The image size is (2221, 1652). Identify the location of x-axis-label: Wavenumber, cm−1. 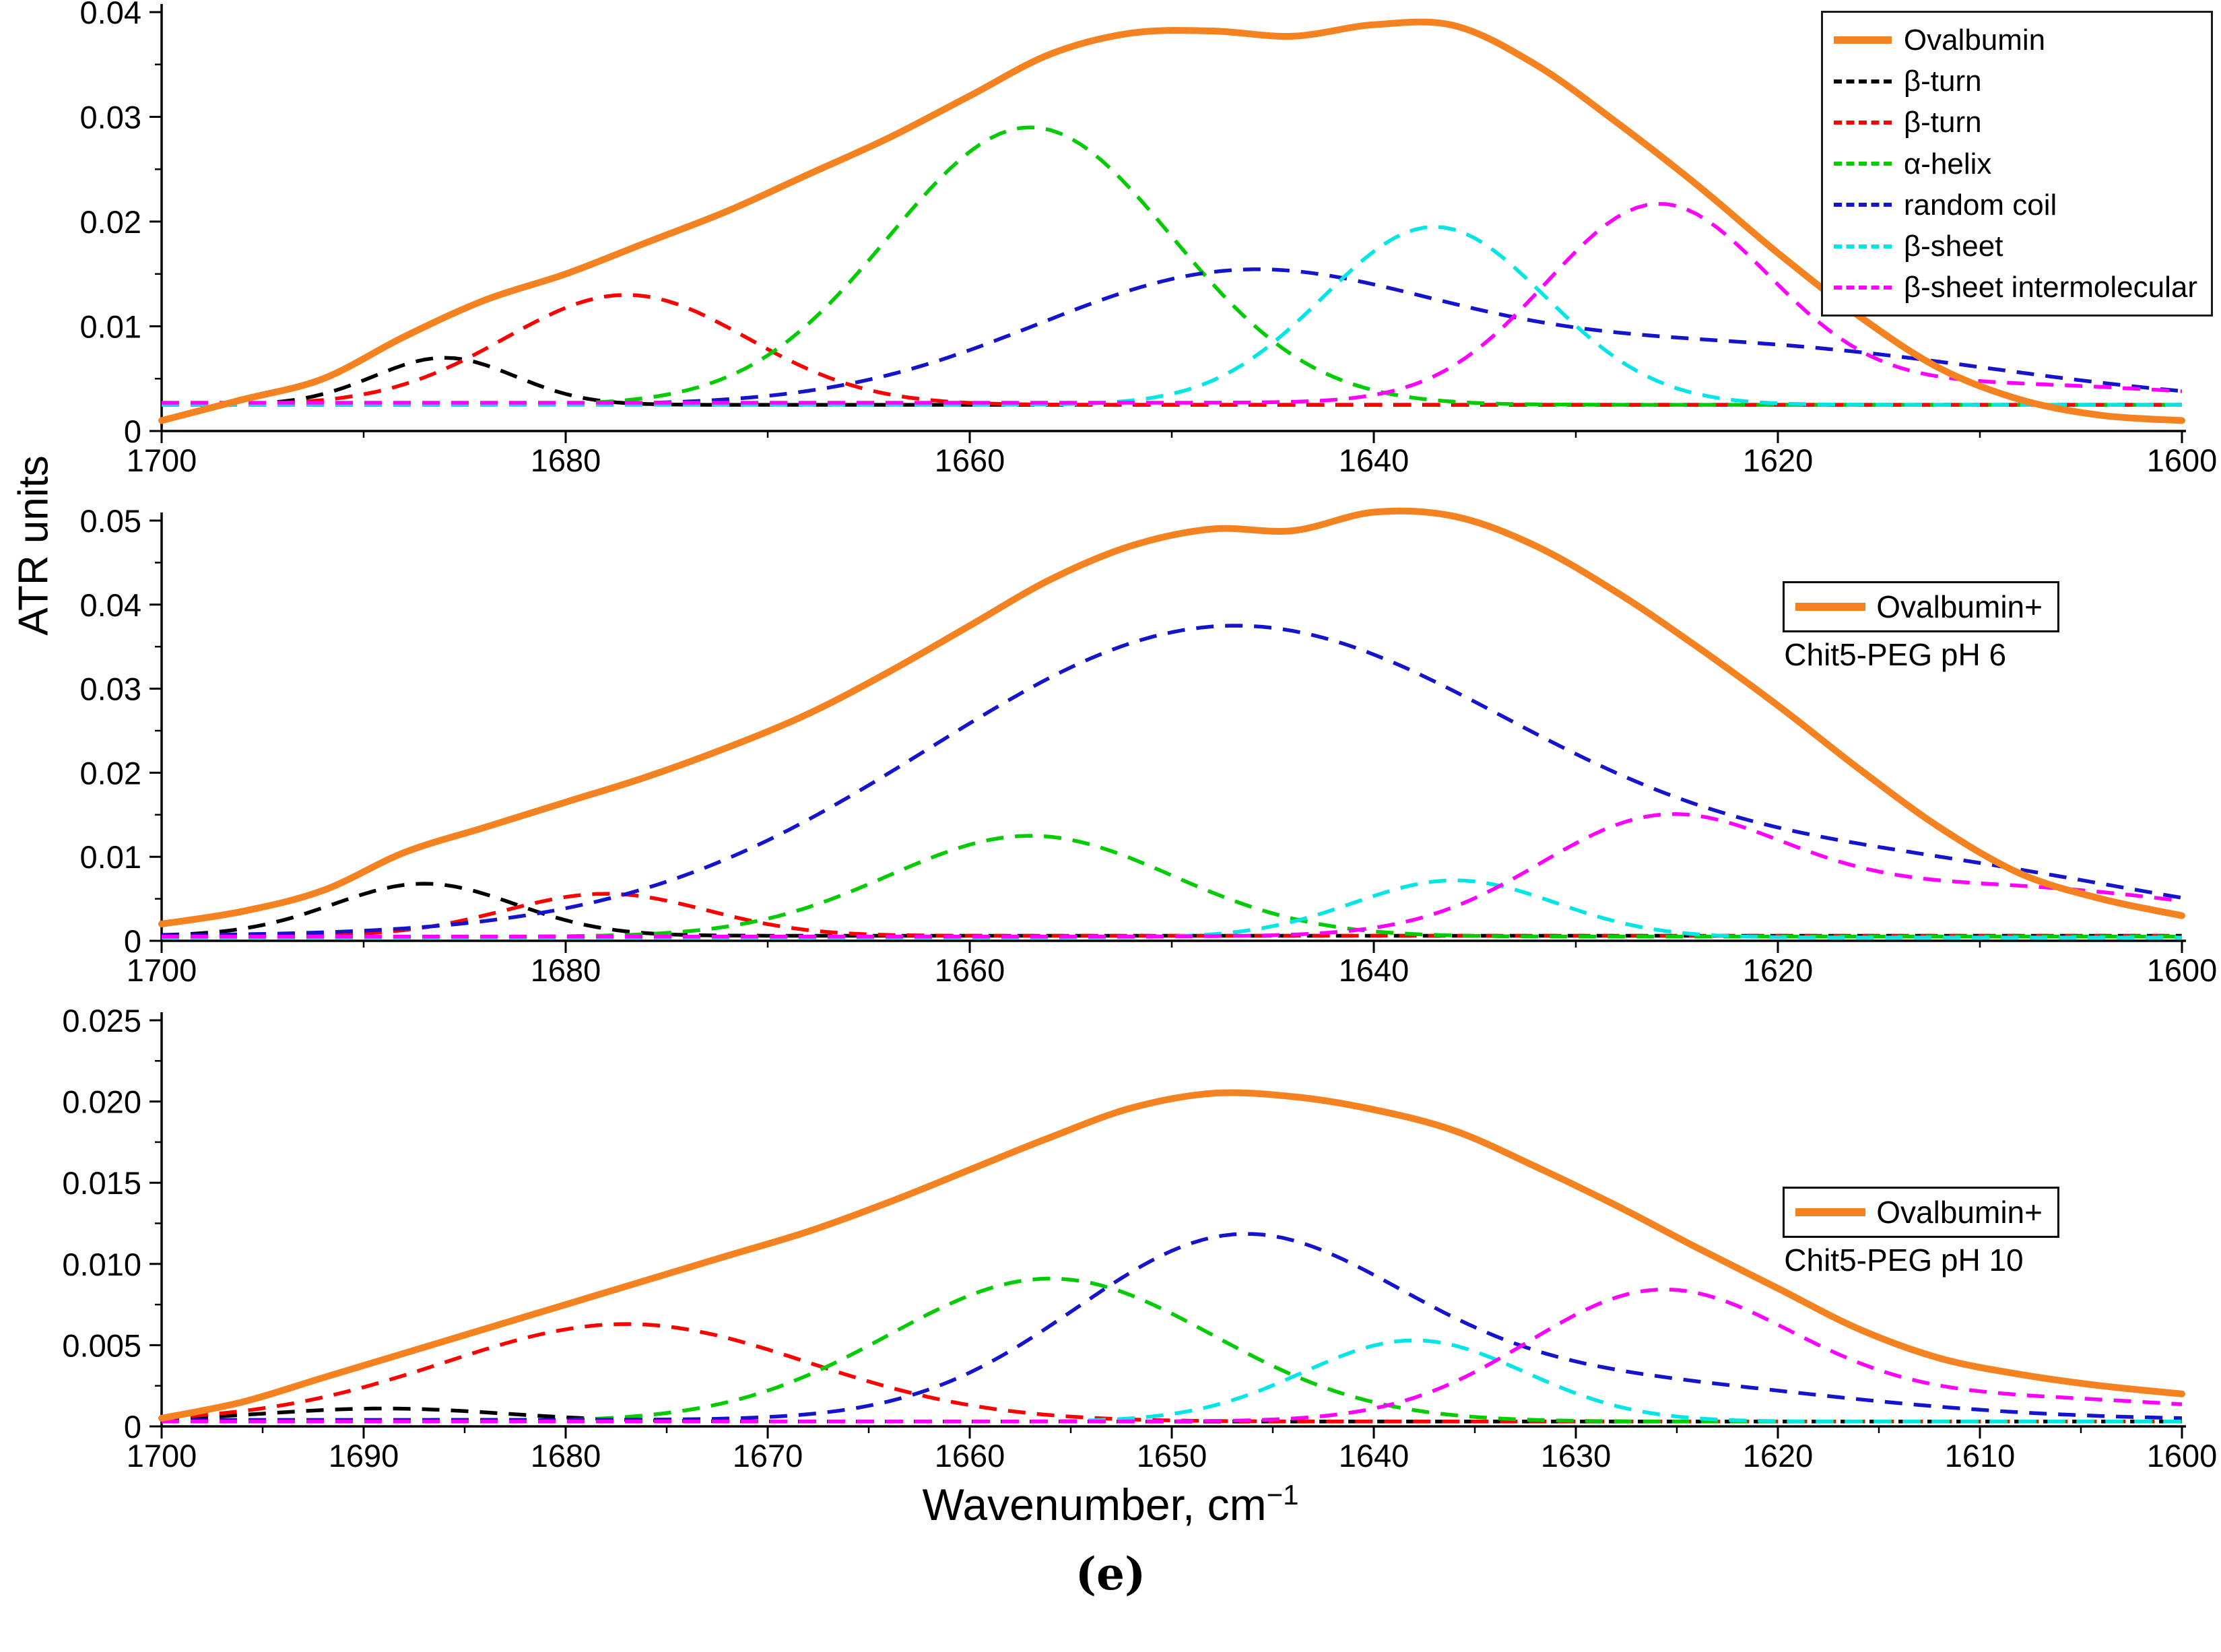
(1110, 1504).